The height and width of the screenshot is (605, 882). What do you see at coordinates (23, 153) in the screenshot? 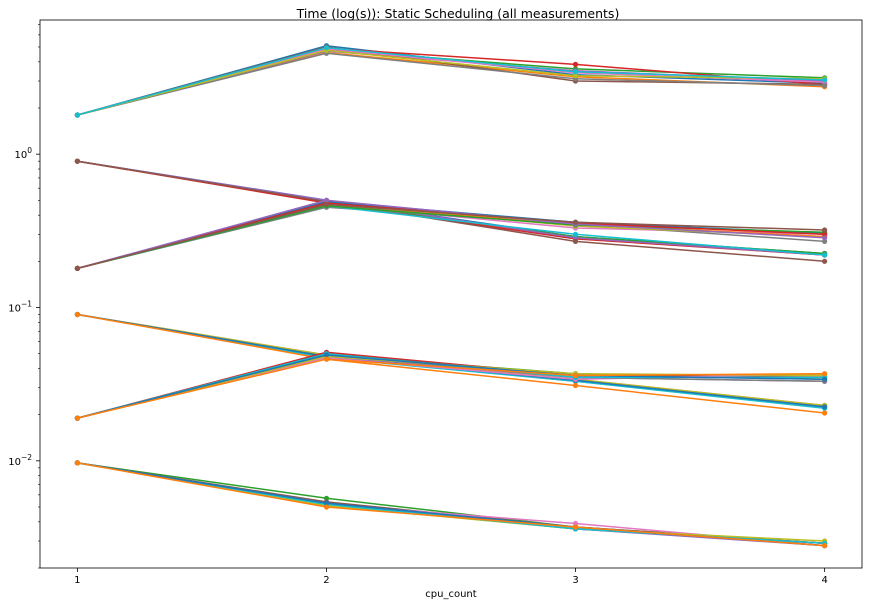
I see `y-tick-label: 10⁰` at bounding box center [23, 153].